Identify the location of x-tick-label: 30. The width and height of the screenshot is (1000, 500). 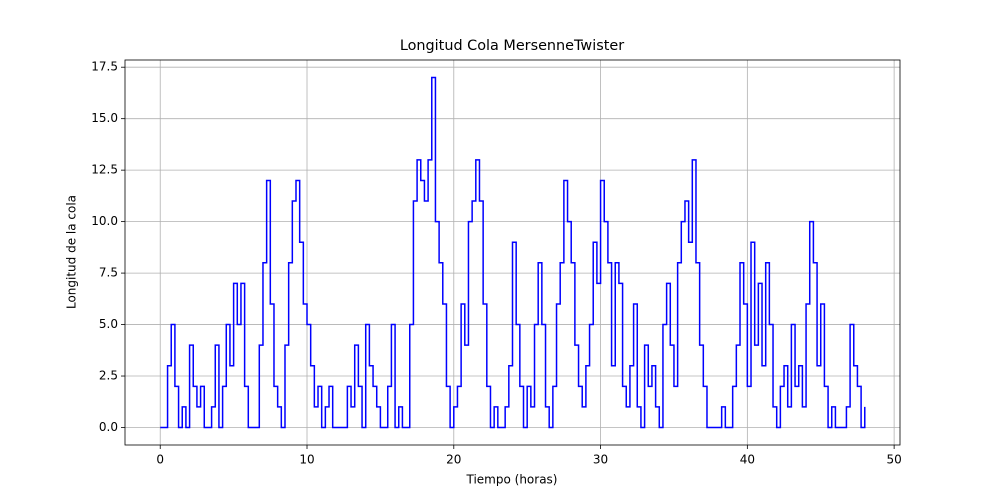
(600, 460).